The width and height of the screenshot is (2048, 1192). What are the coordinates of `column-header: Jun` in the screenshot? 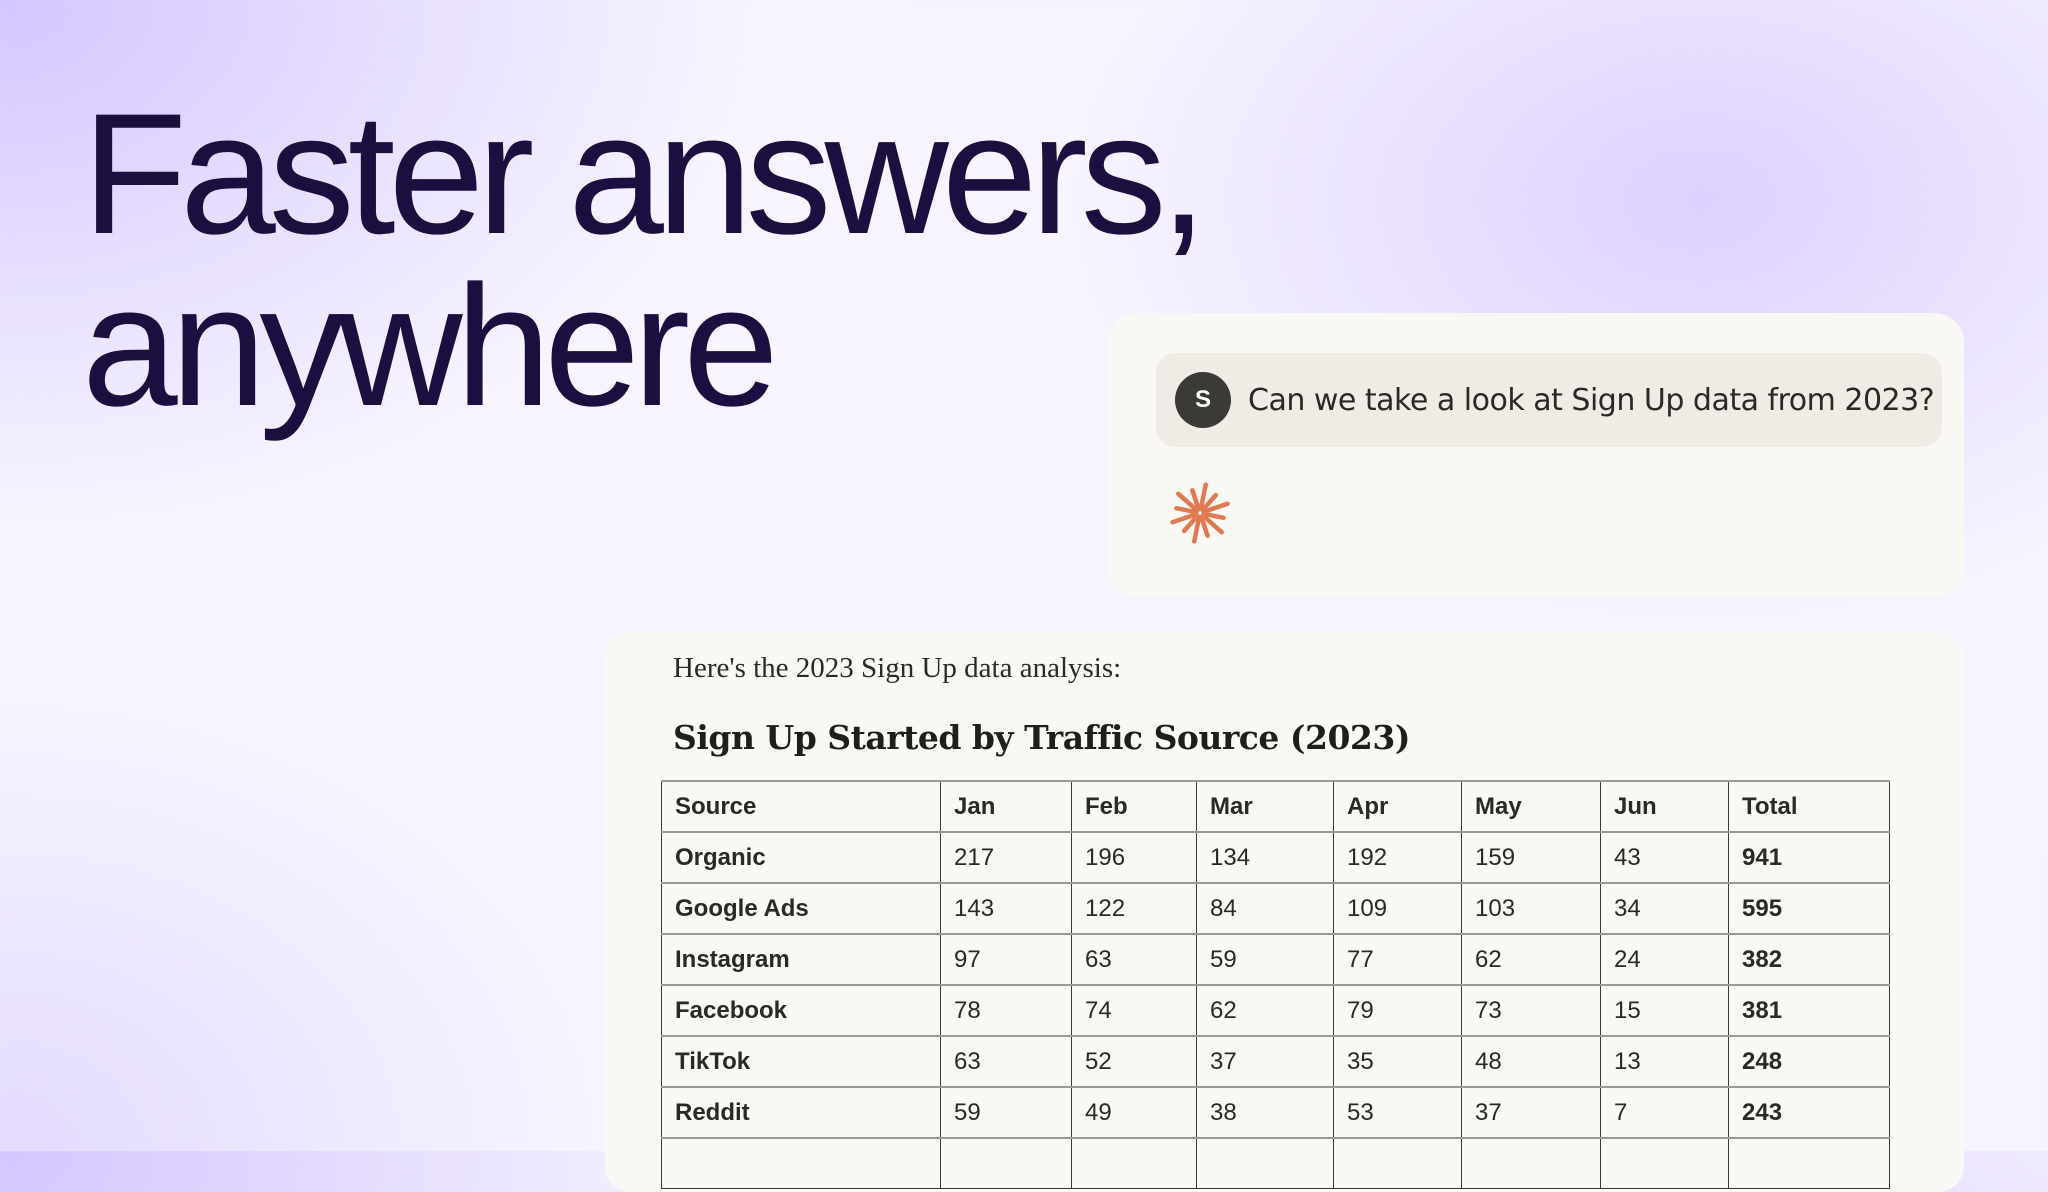 It's located at (1664, 806).